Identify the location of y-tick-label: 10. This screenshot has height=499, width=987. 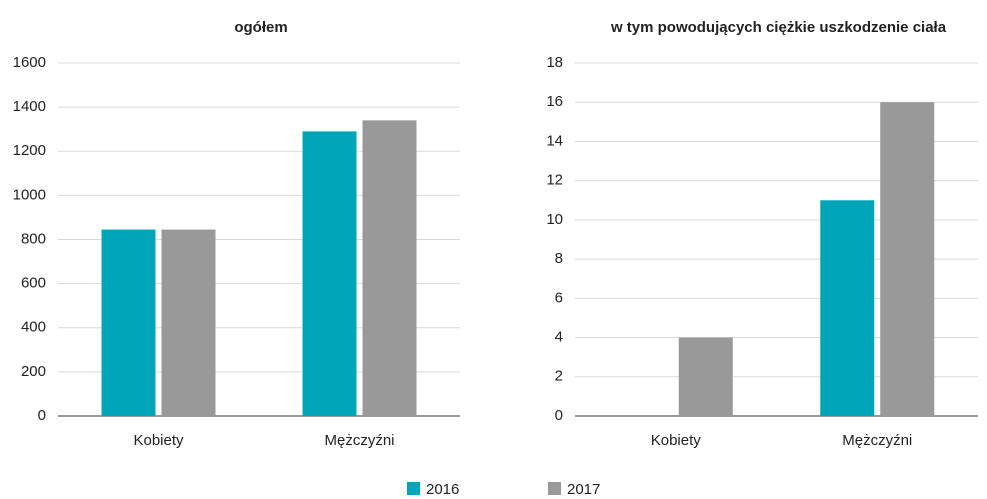
(554, 219).